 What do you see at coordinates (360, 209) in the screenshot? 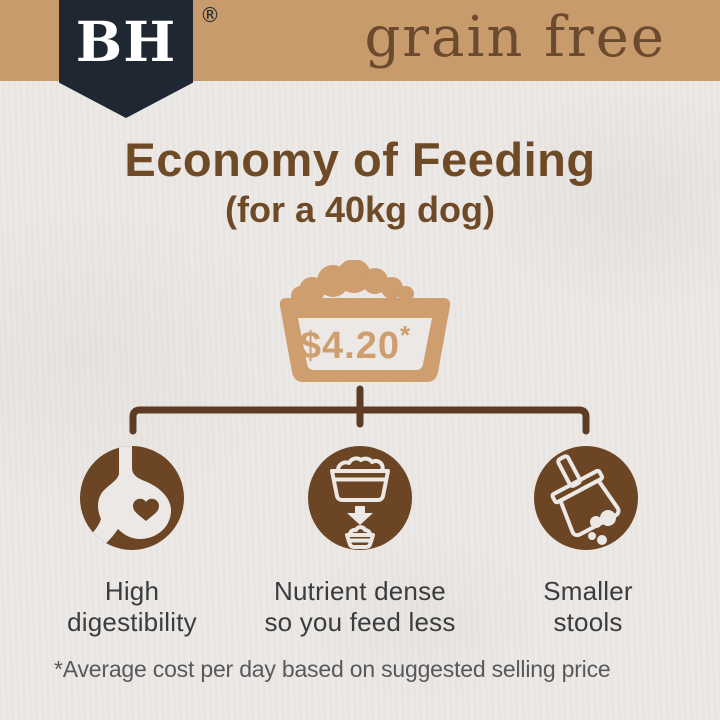
I see `page-subtitle: (for a 40kg dog)` at bounding box center [360, 209].